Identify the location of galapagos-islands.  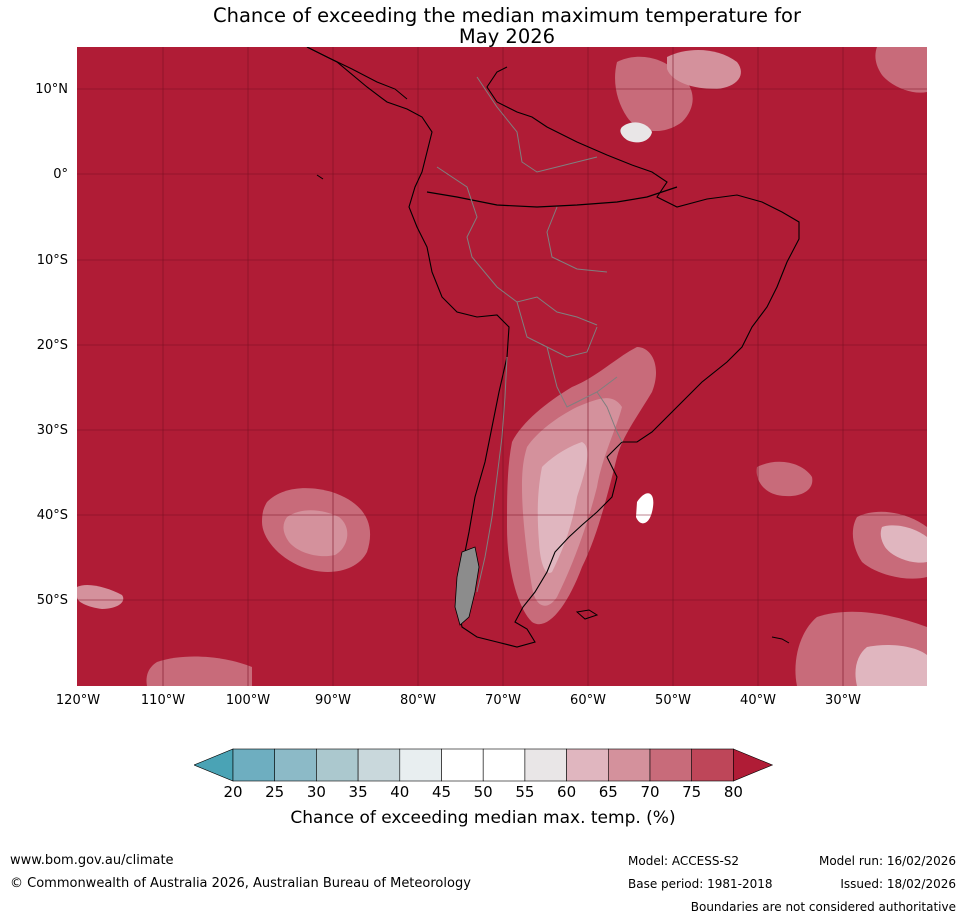
(320, 177).